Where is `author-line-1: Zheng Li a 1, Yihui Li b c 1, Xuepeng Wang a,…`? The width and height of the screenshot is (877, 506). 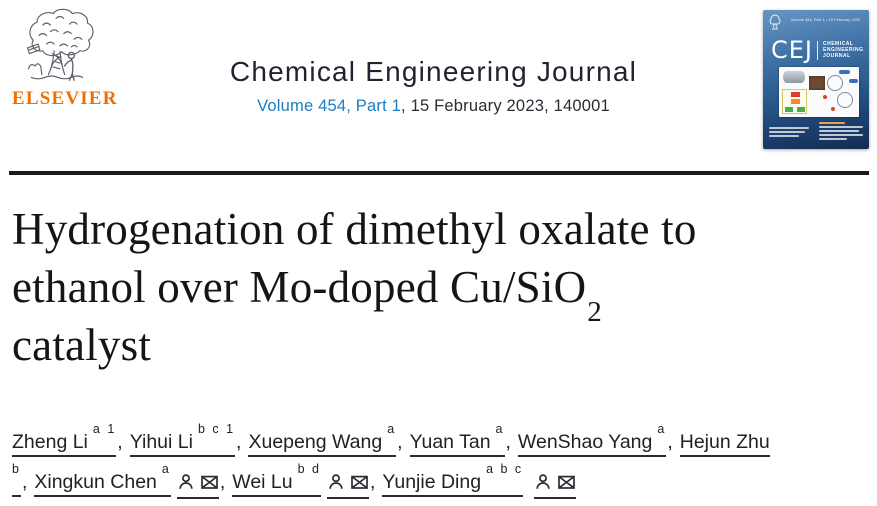
author-line-1: Zheng Li a 1, Yihui Li b c 1, Xuepeng Wang a,… is located at coordinates (440, 439).